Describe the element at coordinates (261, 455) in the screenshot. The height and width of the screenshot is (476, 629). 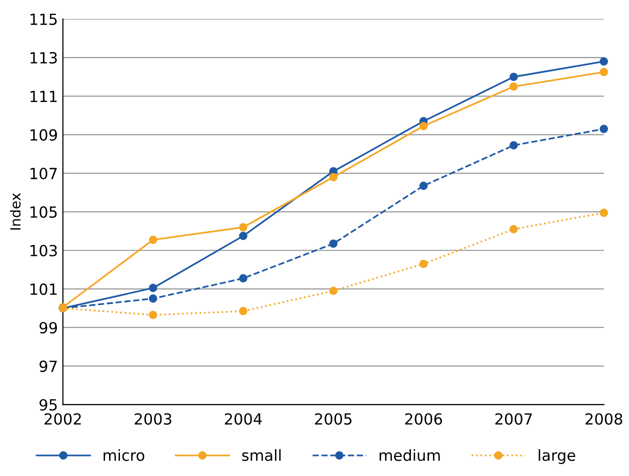
I see `legend-label: small` at that location.